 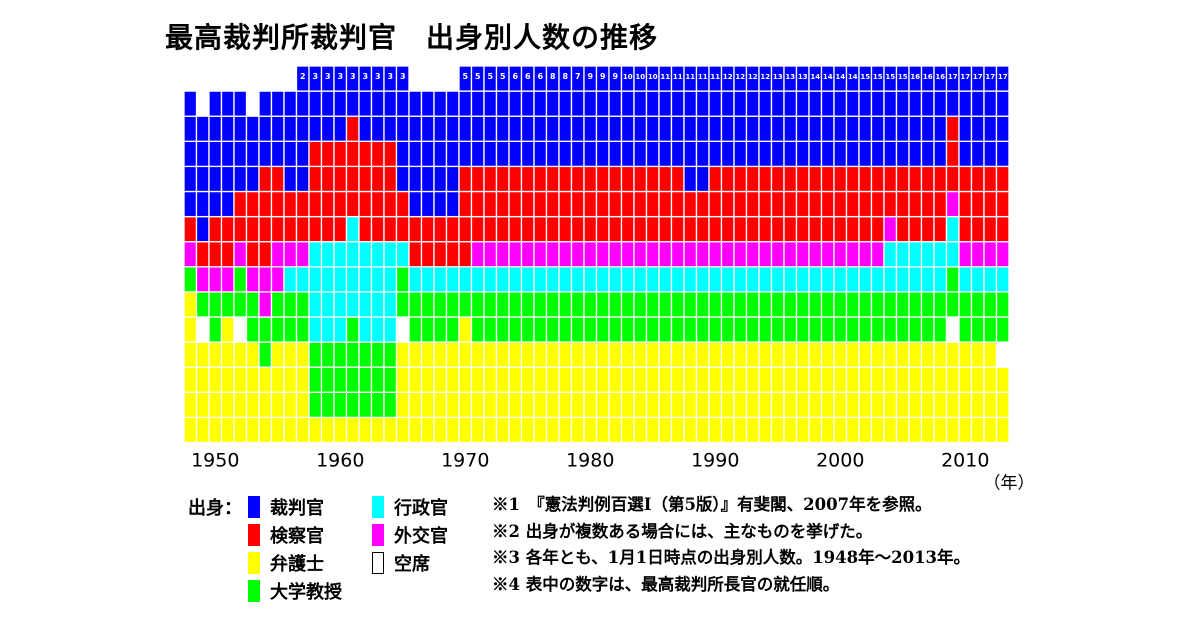 I want to click on cell-admin-1993, so click(x=752, y=279).